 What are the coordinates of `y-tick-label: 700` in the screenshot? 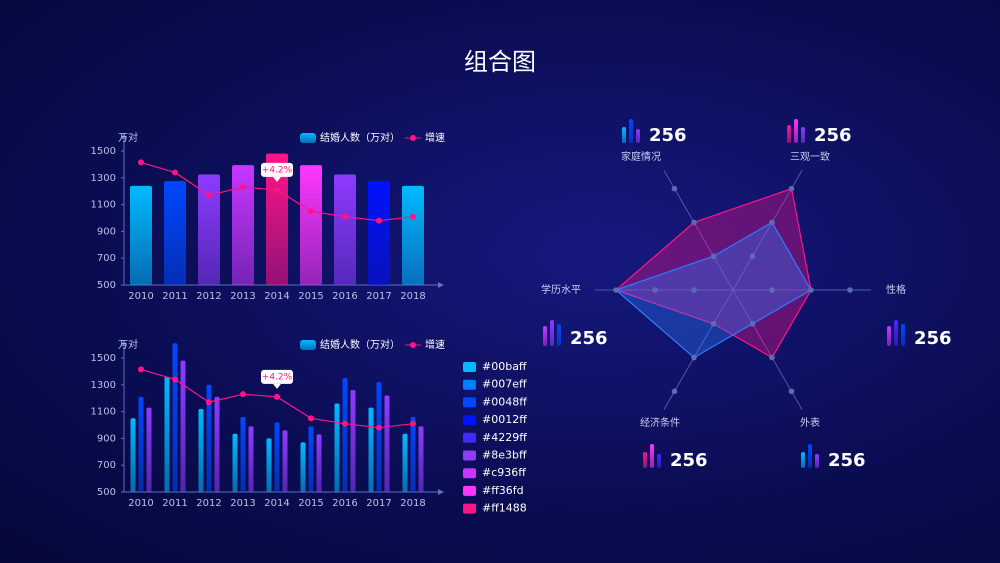 It's located at (106, 465).